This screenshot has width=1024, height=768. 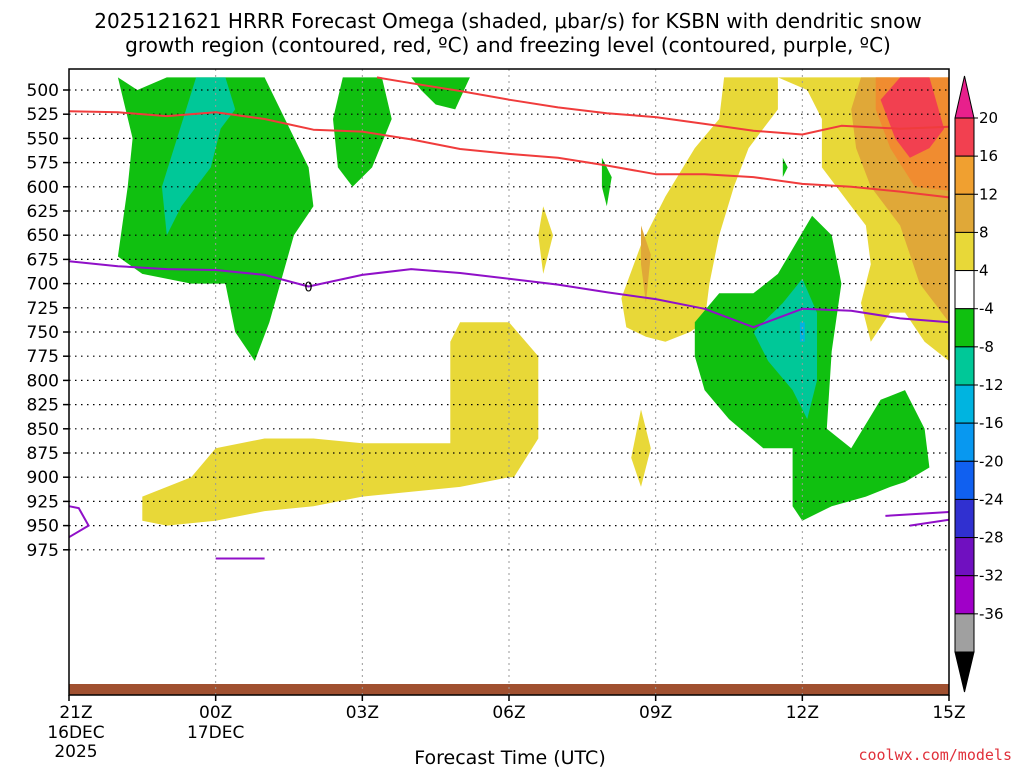 What do you see at coordinates (935, 755) in the screenshot?
I see `credit-text: coolwx.com/models` at bounding box center [935, 755].